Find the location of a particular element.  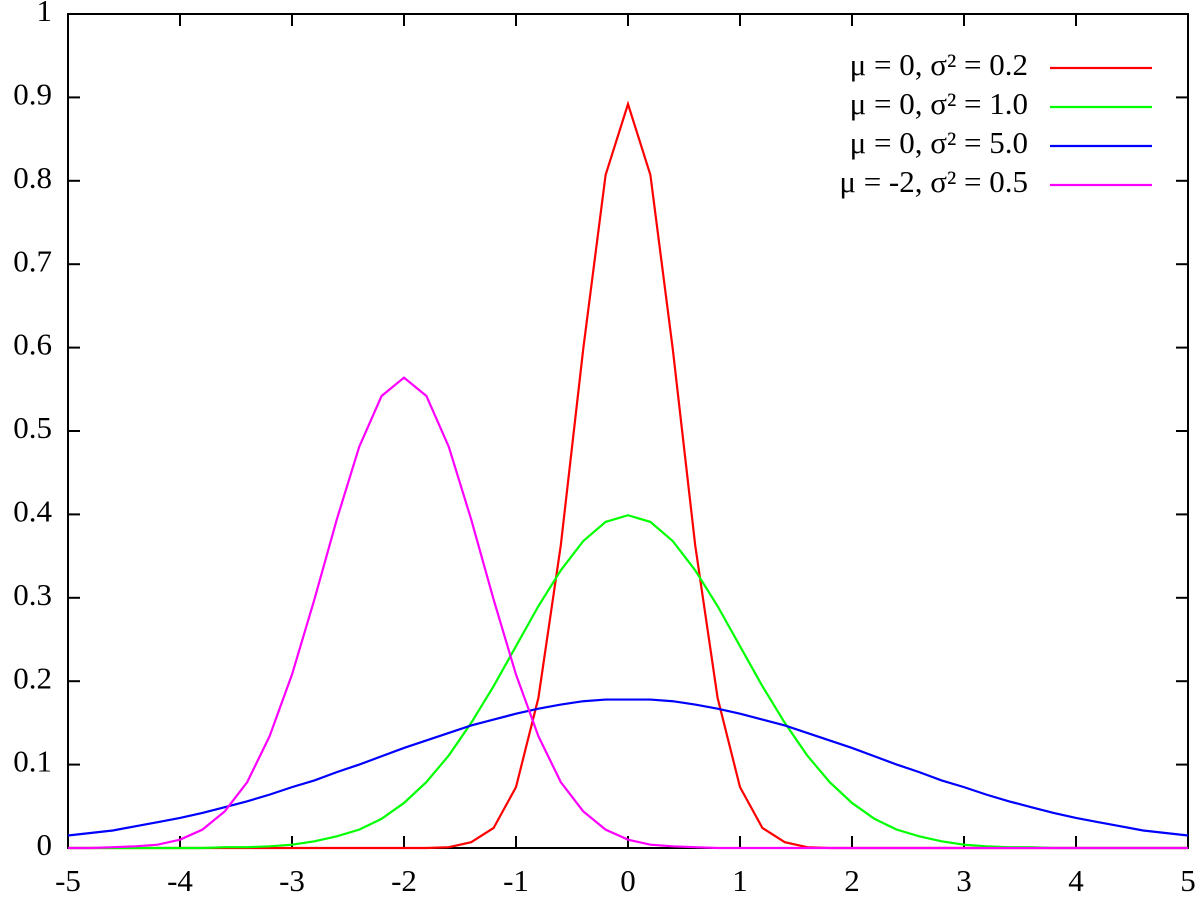

y-tick-label: 0.4 is located at coordinates (32, 511).